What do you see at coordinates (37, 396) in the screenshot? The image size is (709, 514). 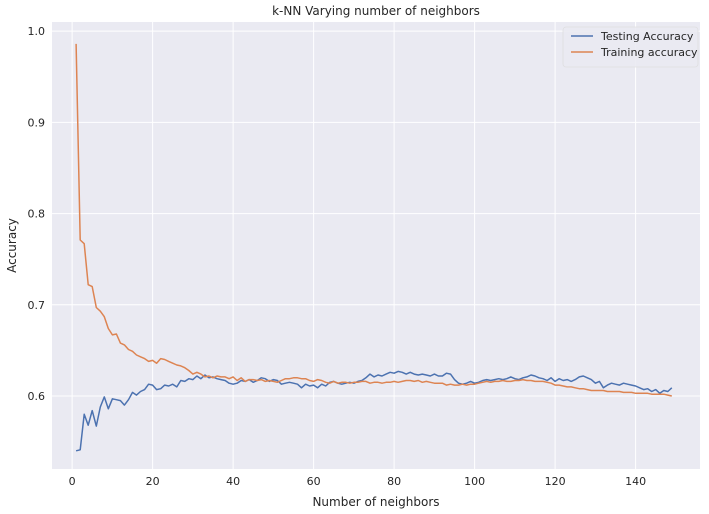 I see `y-tick-label: 0.6` at bounding box center [37, 396].